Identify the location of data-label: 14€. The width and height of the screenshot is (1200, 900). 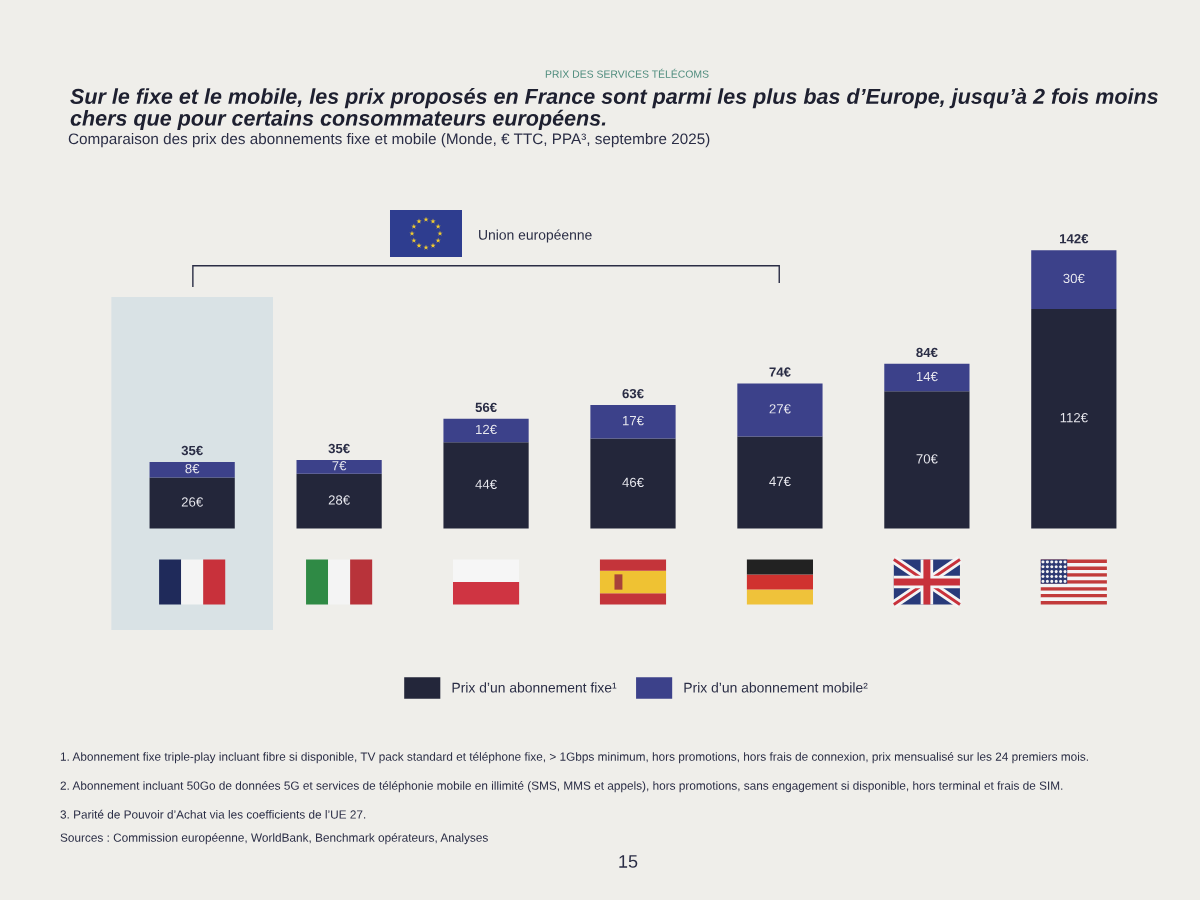
(927, 376).